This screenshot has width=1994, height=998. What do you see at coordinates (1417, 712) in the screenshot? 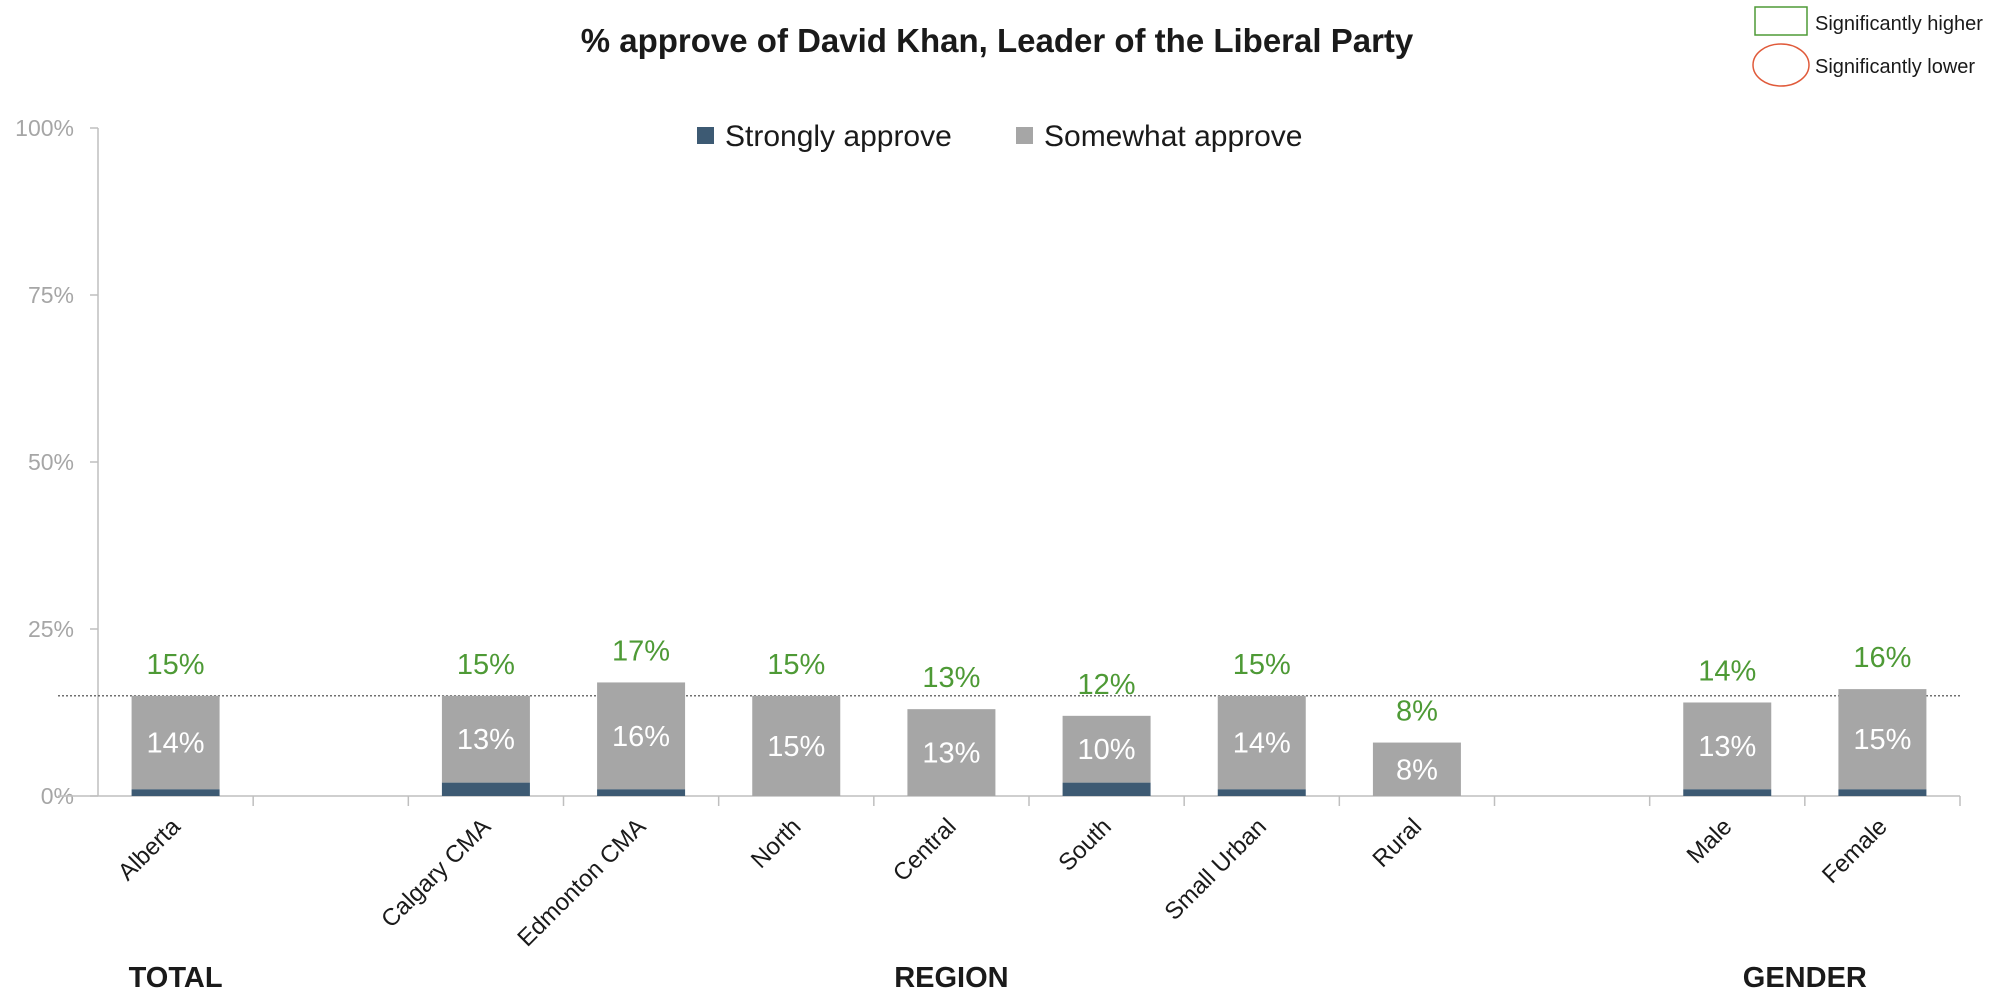
I see `total-label: 8%` at bounding box center [1417, 712].